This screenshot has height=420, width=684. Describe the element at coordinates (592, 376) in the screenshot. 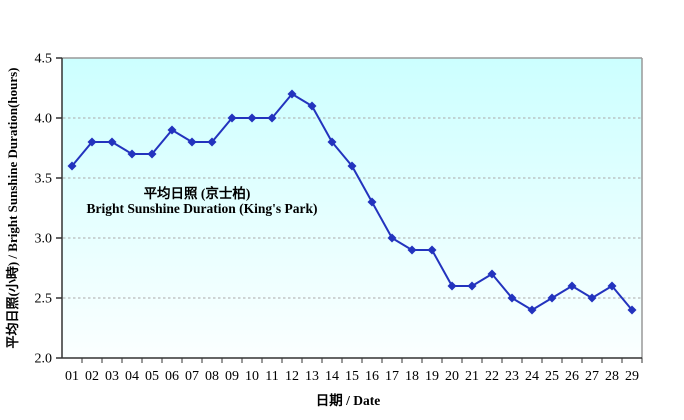

I see `x-tick-label: 27` at that location.